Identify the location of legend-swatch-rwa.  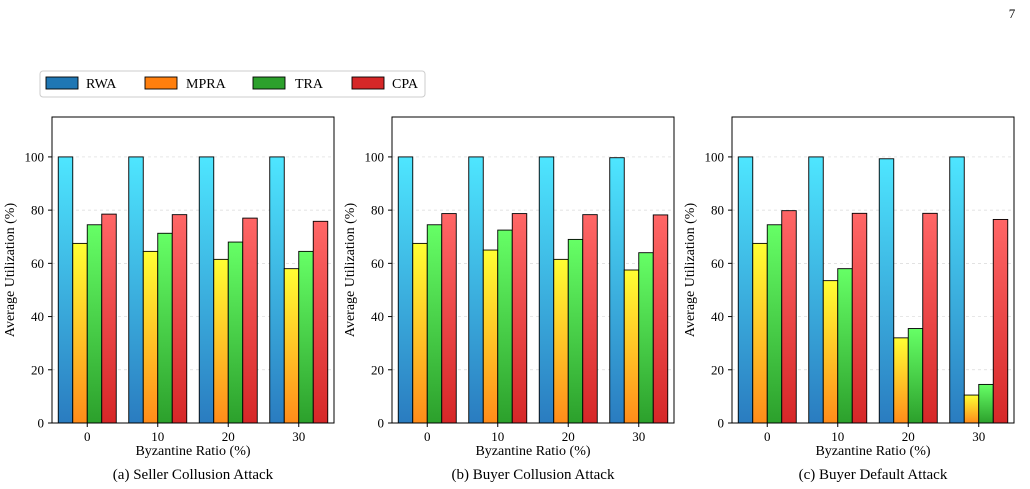
(62, 83).